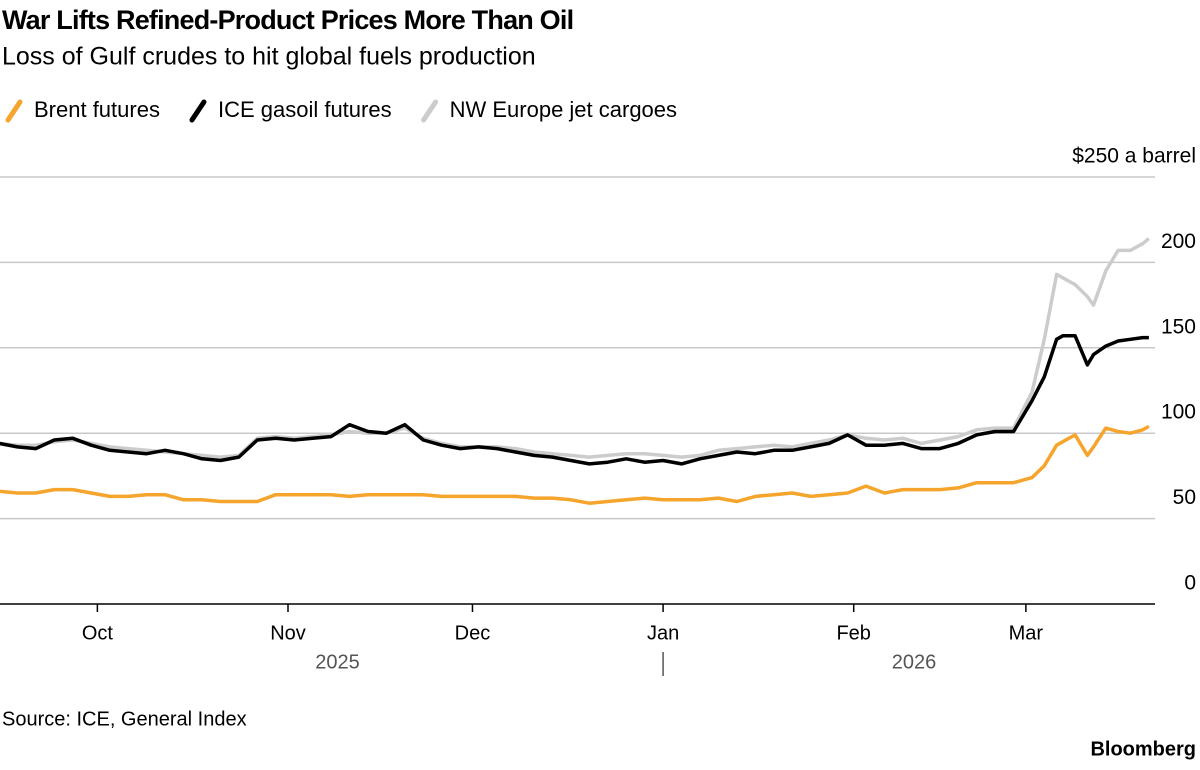 The height and width of the screenshot is (770, 1200). What do you see at coordinates (563, 109) in the screenshot?
I see `legend-label: NW Europe jet cargoes` at bounding box center [563, 109].